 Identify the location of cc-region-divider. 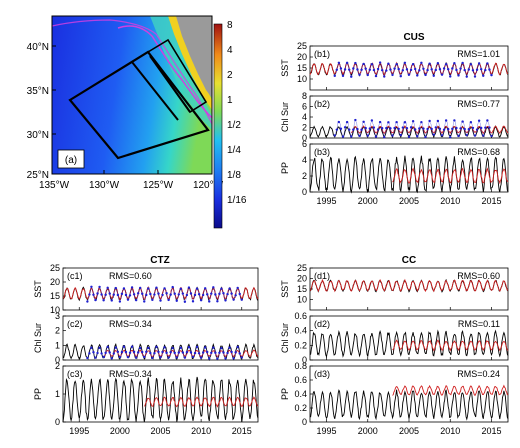
(155, 91).